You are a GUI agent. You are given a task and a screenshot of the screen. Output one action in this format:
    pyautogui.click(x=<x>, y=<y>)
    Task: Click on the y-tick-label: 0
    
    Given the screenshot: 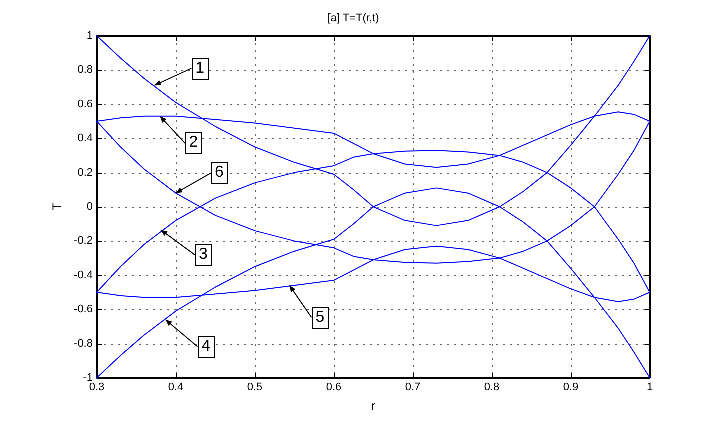 What is the action you would take?
    pyautogui.click(x=89, y=207)
    